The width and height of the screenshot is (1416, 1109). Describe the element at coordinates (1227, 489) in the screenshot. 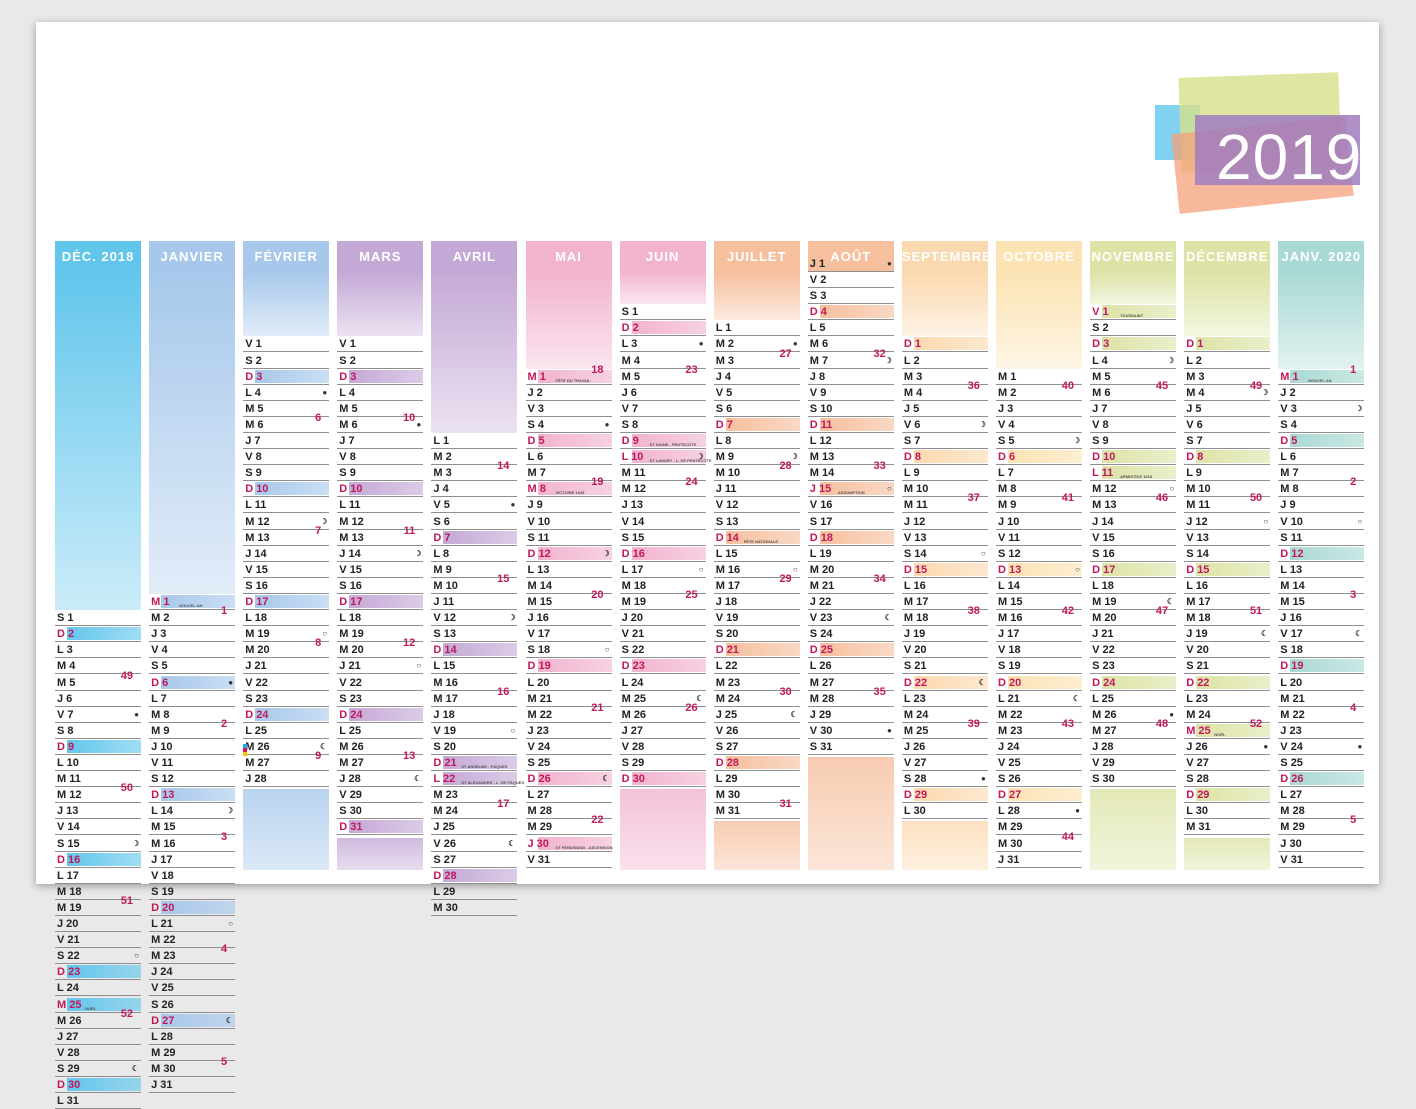

I see `day-row: M 10` at that location.